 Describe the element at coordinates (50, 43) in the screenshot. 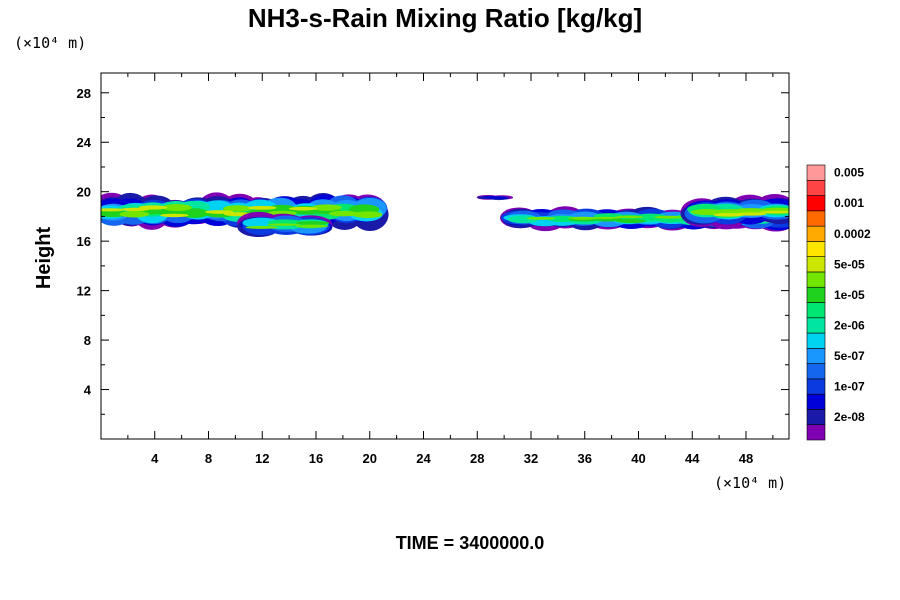

I see `y-axis-unit: (×10⁴ m)` at that location.